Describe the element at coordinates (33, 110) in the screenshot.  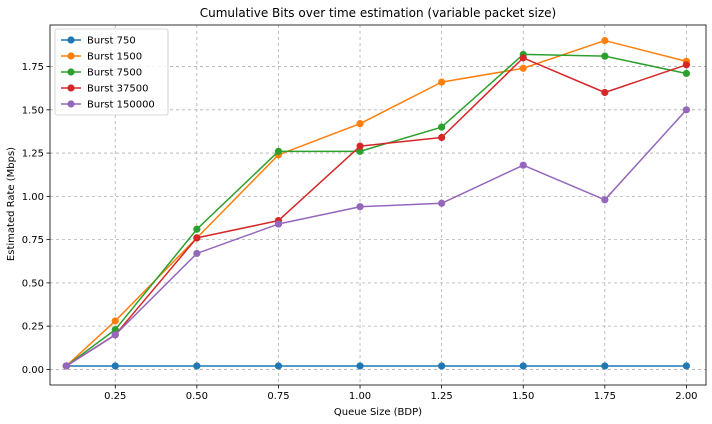
I see `y-tick-label: 1.50` at that location.